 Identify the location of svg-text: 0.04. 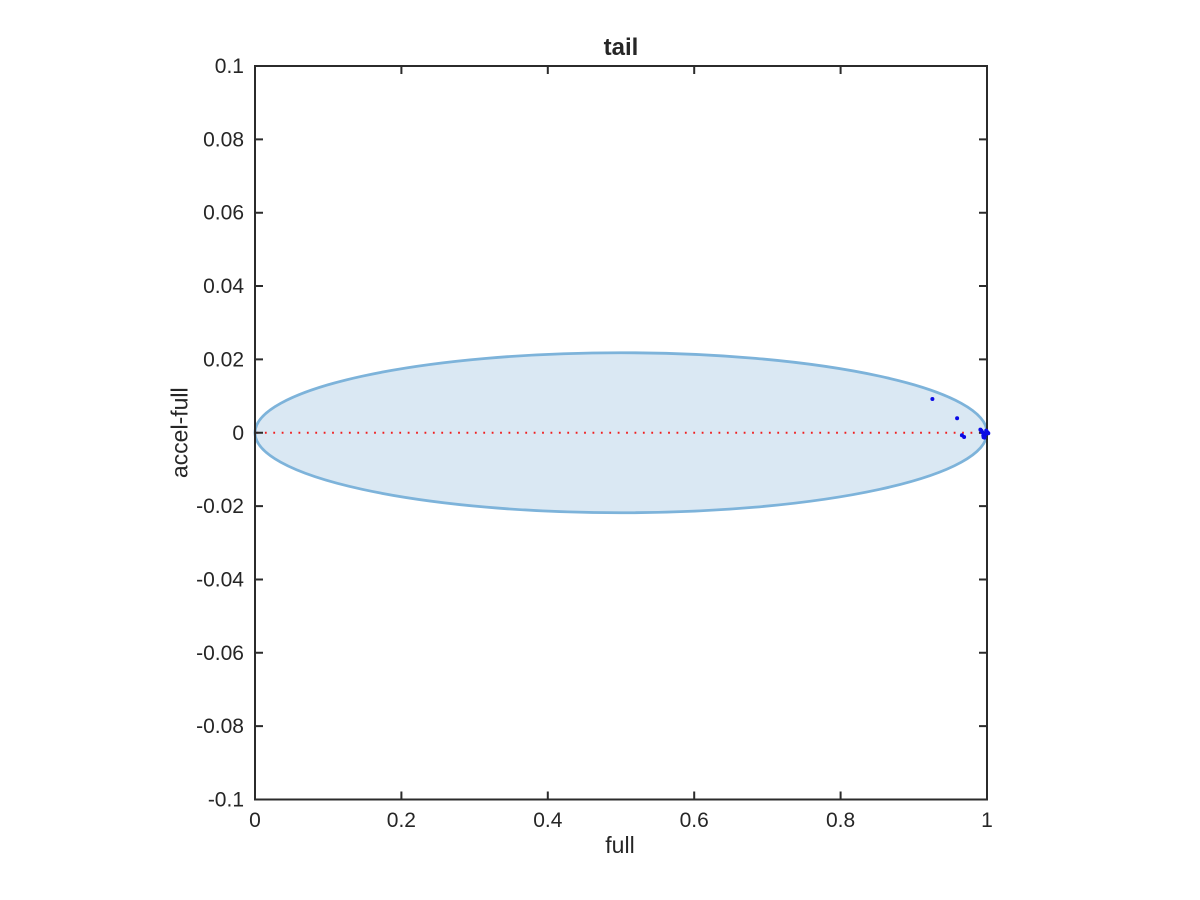
(223, 286).